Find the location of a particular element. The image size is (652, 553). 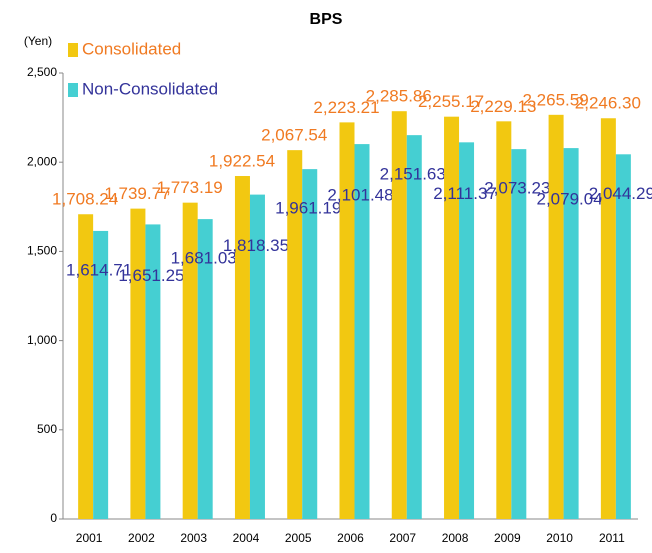

data-label: 2,111.37 is located at coordinates (465, 193).